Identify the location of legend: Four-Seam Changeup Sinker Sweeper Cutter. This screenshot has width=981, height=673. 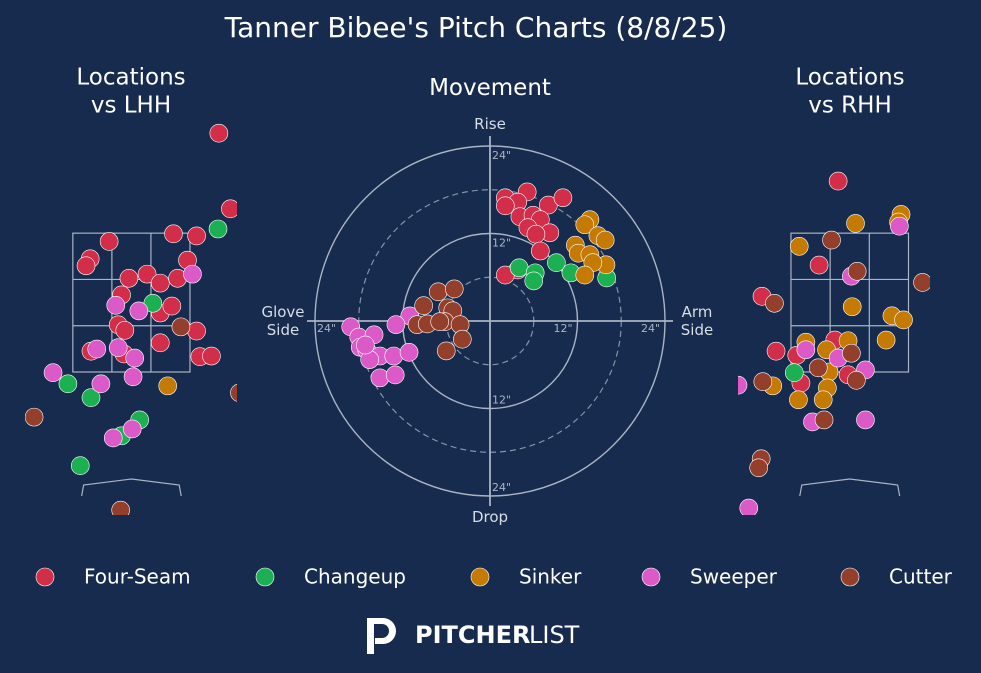
(494, 577).